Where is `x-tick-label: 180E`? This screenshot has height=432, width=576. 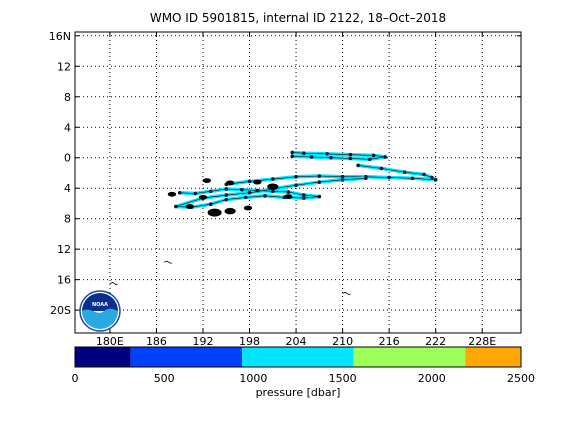
x-tick-label: 180E is located at coordinates (110, 341).